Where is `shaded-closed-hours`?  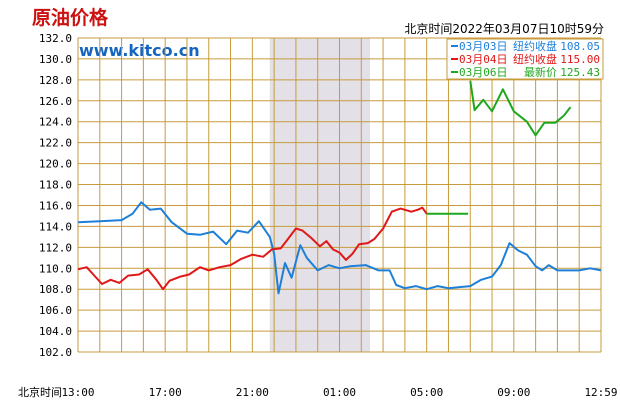
shaded-closed-hours is located at coordinates (320, 195).